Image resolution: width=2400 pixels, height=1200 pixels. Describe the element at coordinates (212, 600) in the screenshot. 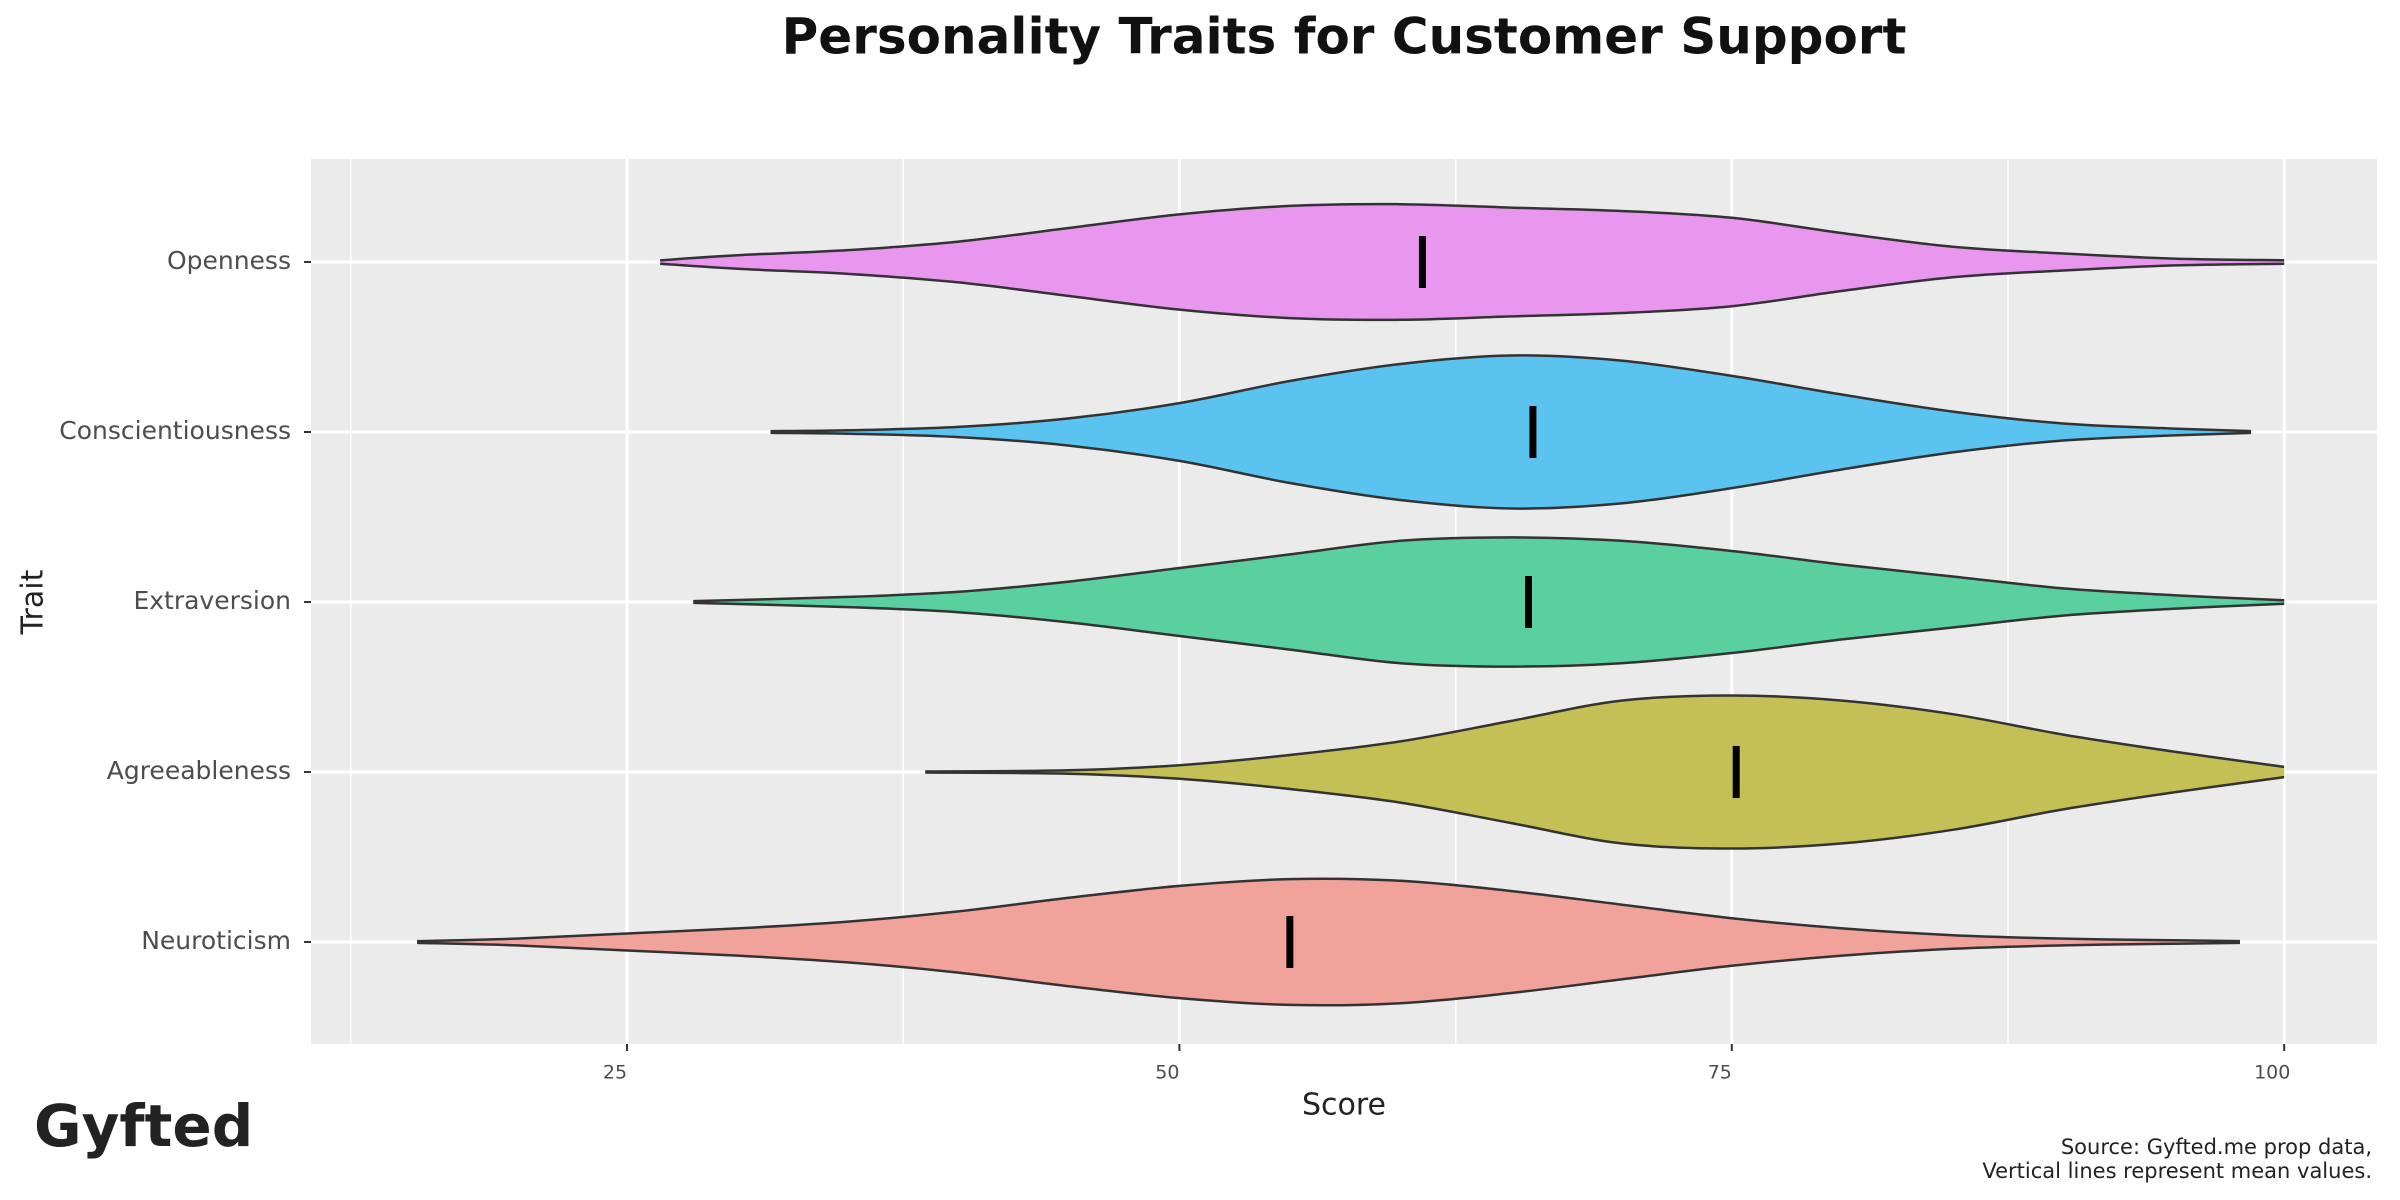

I see `y-tick-label: Extraversion` at that location.